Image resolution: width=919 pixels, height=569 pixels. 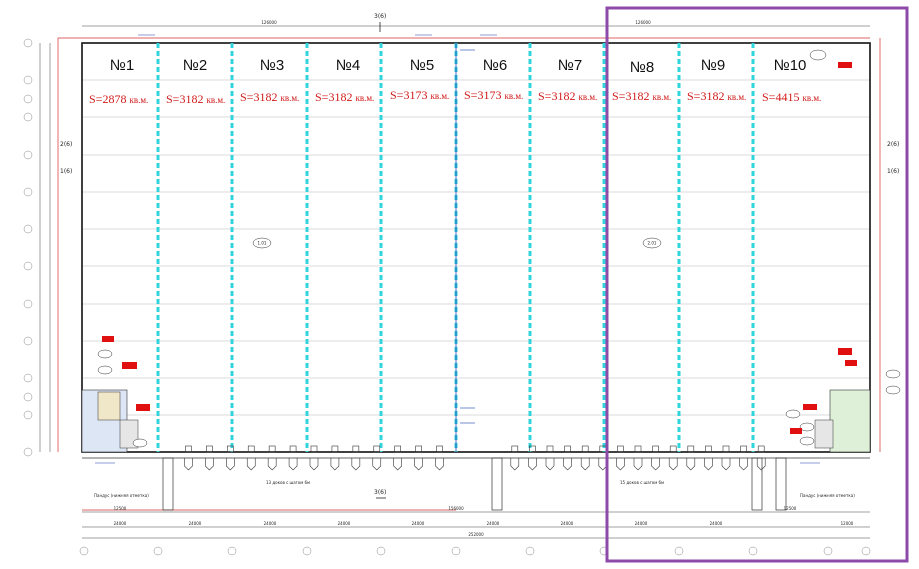 I want to click on svg-text: 1.01, so click(x=262, y=243).